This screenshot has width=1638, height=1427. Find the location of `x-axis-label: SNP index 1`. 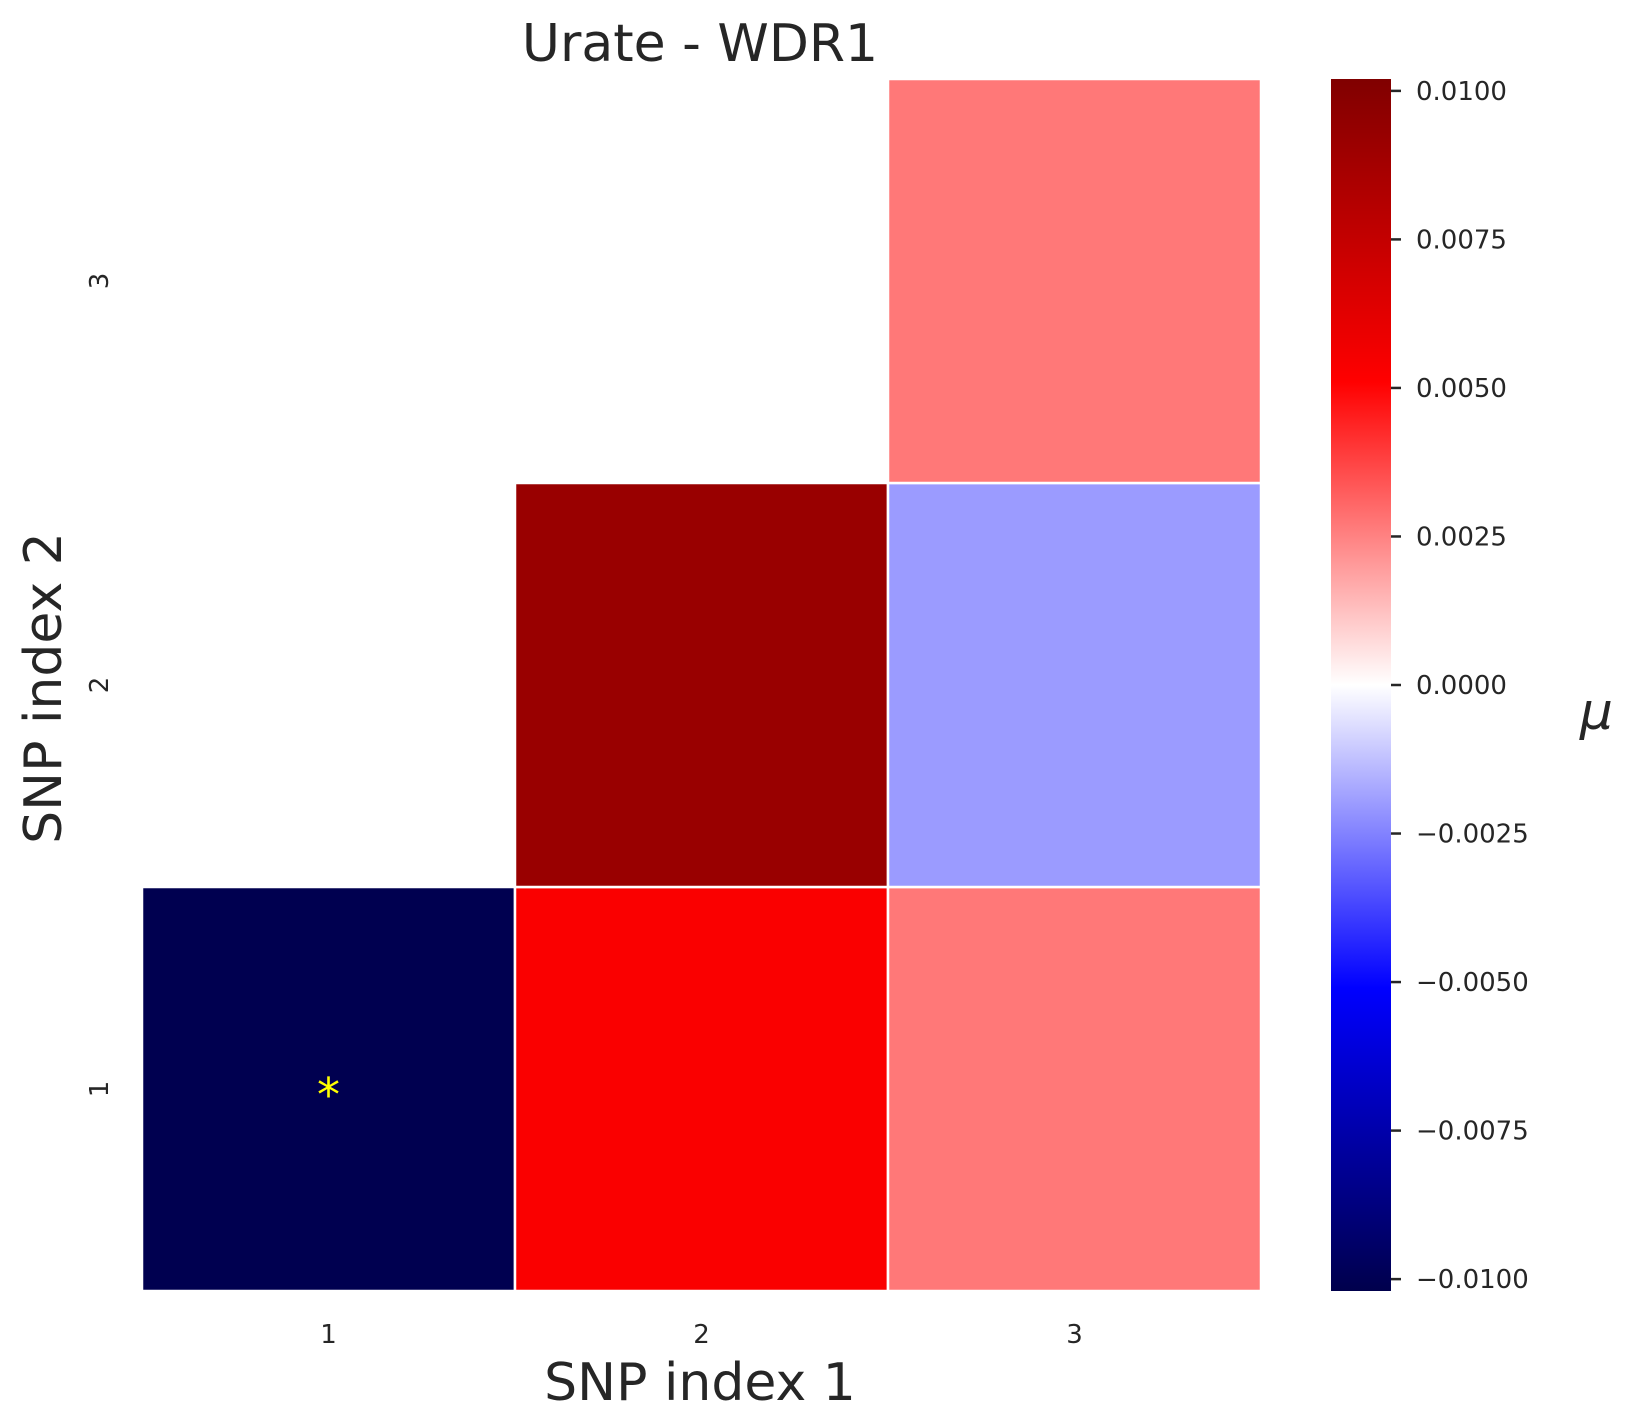

x-axis-label: SNP index 1 is located at coordinates (700, 1383).